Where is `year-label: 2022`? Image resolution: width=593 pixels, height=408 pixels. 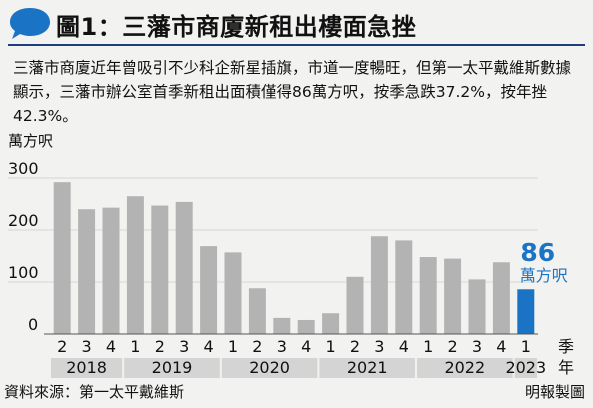 year-label: 2022 is located at coordinates (464, 367).